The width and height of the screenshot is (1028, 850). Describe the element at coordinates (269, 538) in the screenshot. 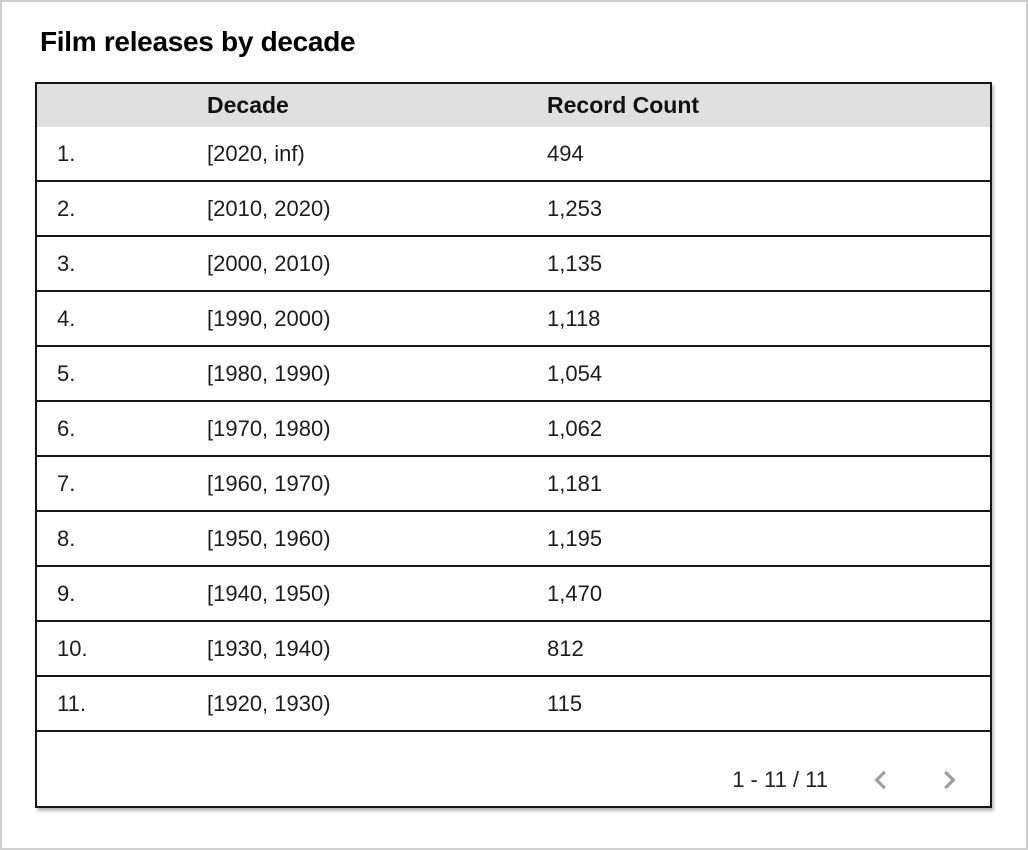

I see `decade-cell: [1950, 1960)` at that location.